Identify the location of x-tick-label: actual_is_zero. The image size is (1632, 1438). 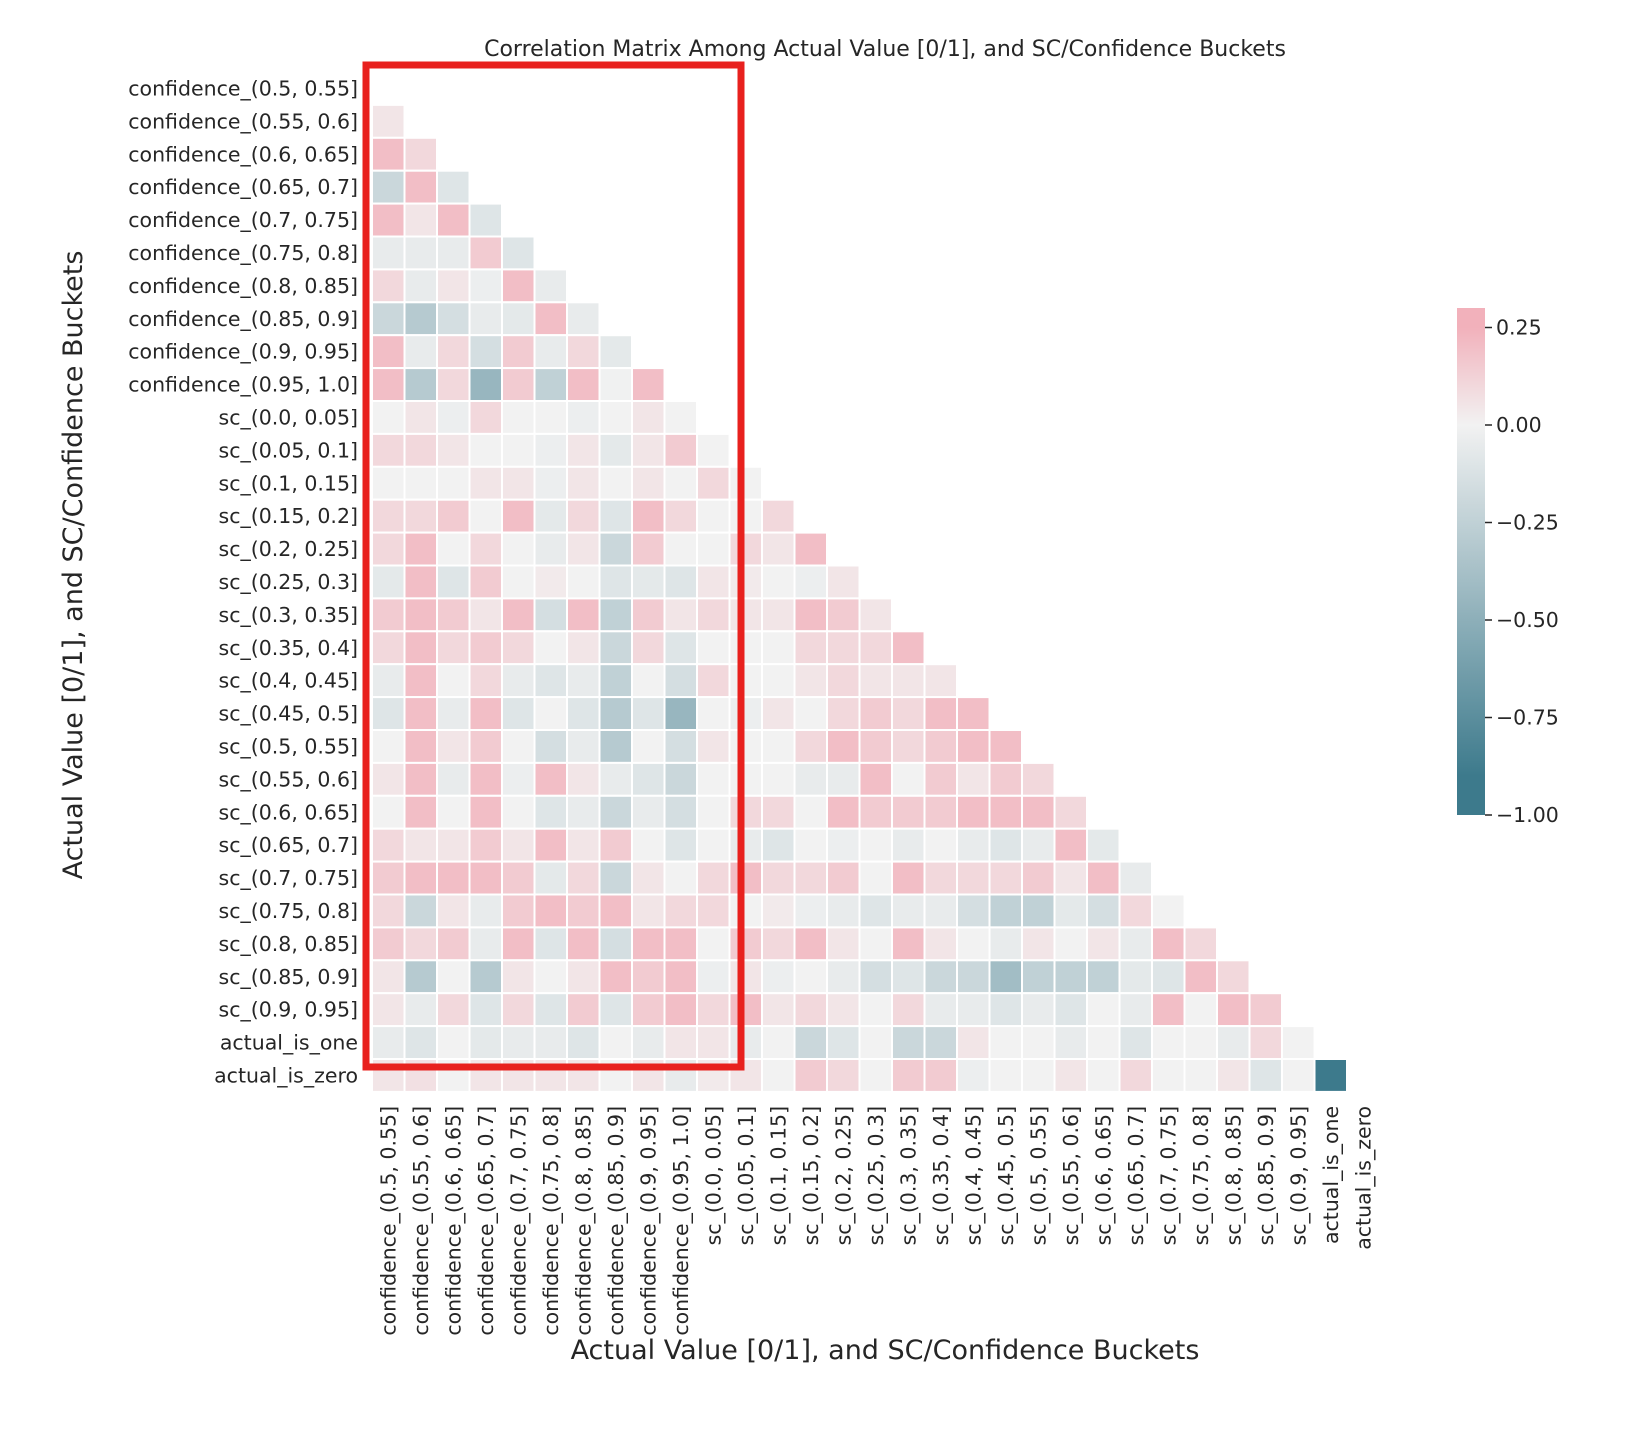
(1363, 1178).